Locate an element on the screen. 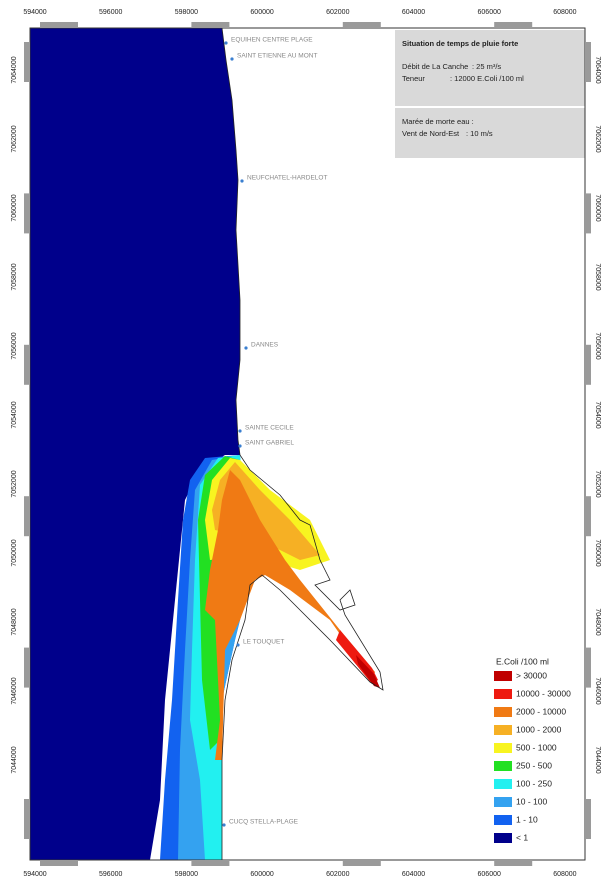  info-line: : 12000 E.Coli /100 ml is located at coordinates (487, 78).